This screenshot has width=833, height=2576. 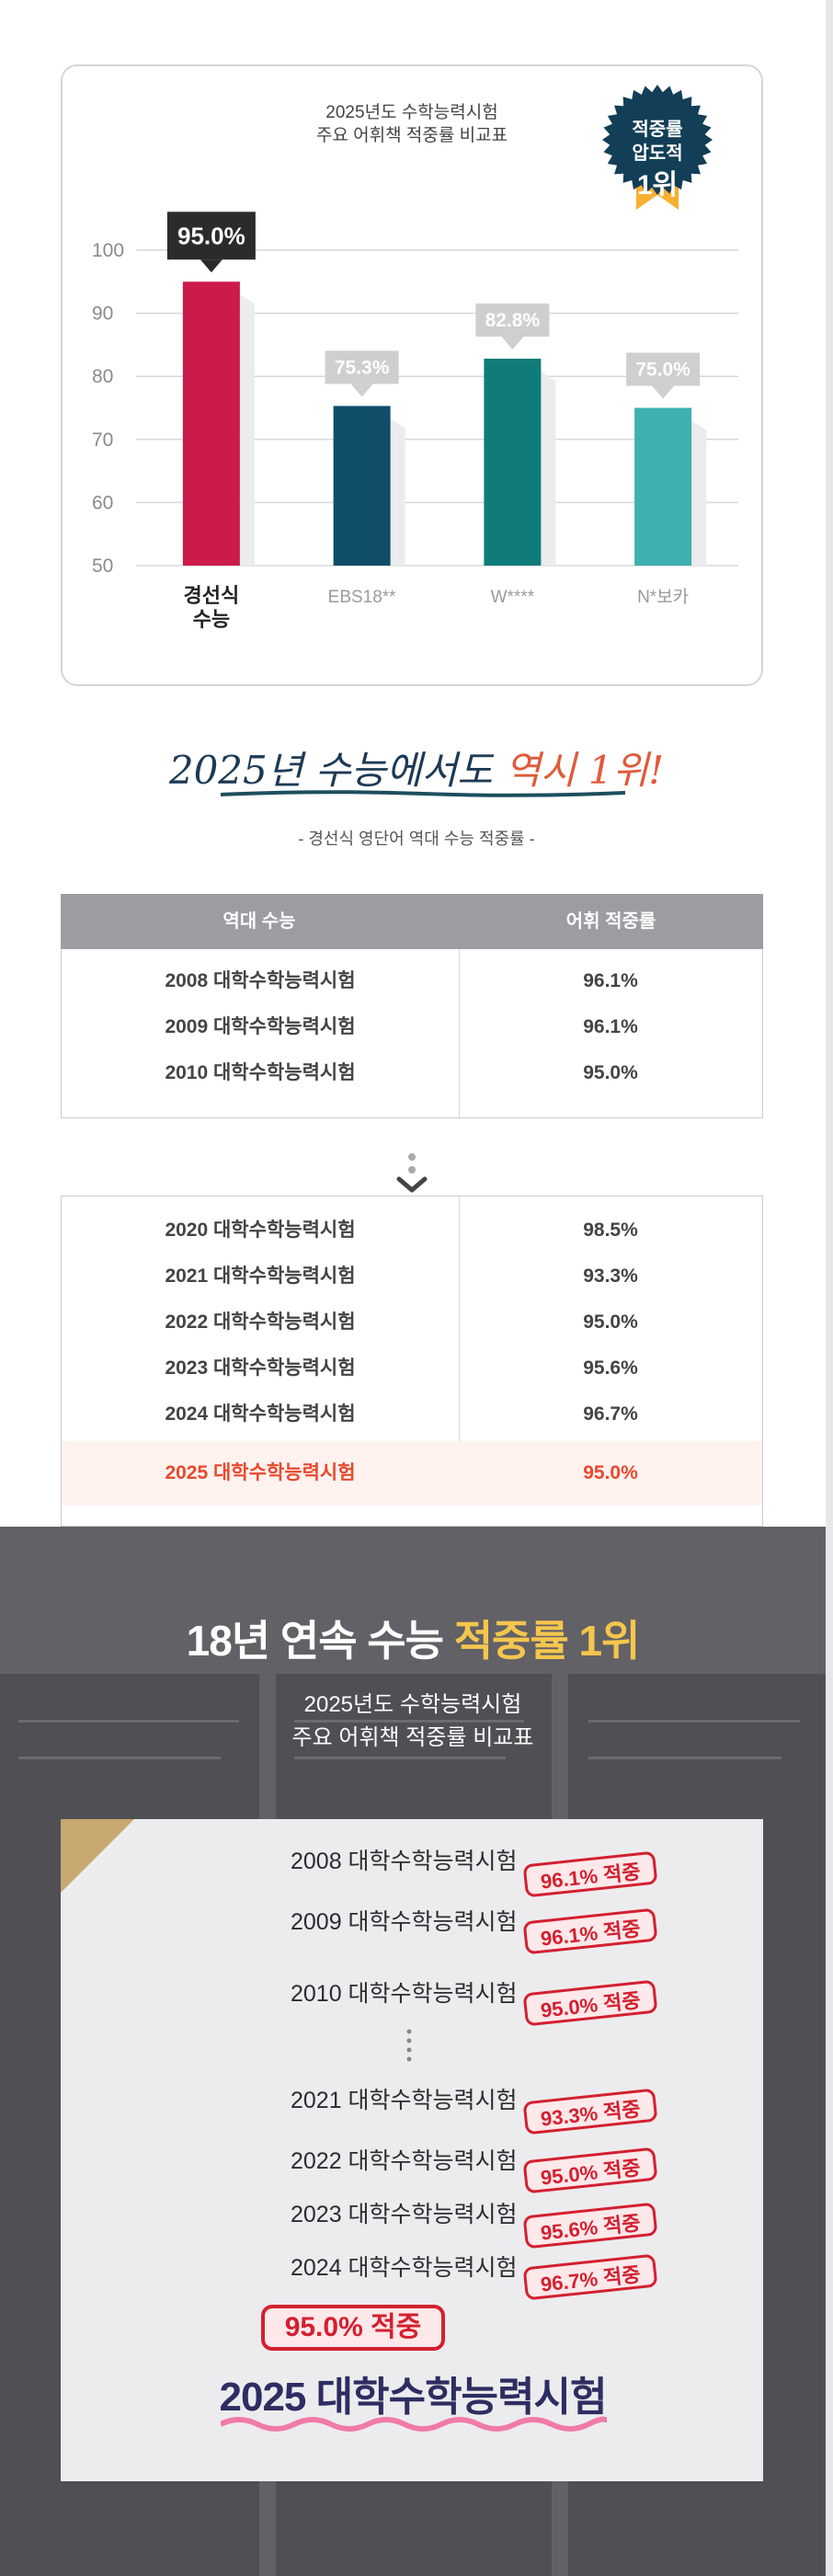 I want to click on exam-label: 2009 대학수학능력시험, so click(x=404, y=1922).